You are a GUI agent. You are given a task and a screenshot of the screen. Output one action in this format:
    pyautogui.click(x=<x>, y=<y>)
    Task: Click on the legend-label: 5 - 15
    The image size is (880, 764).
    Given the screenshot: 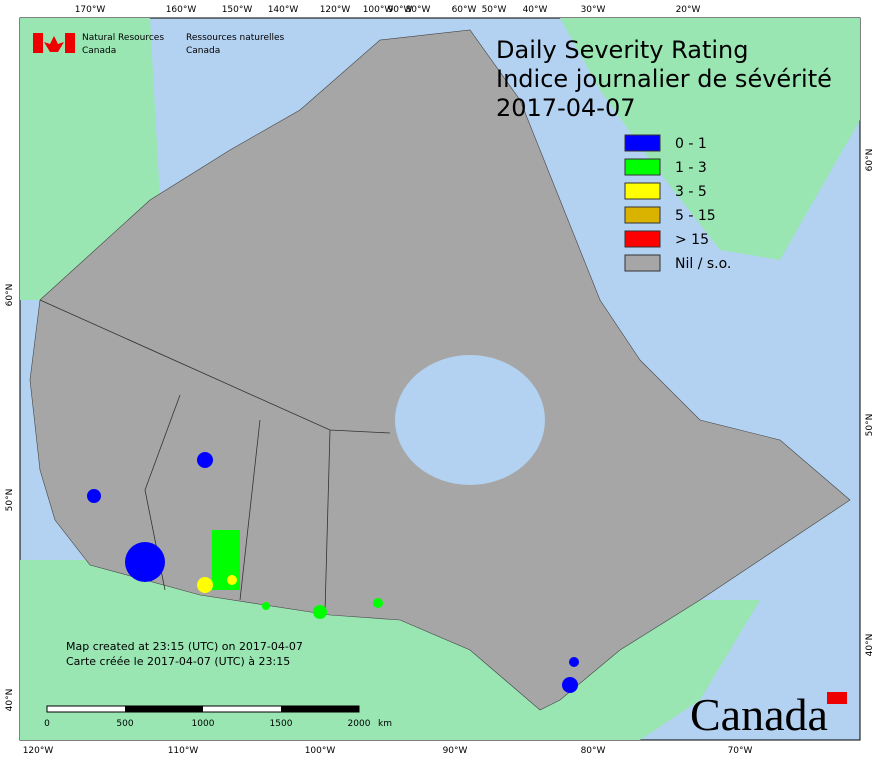 What is the action you would take?
    pyautogui.click(x=695, y=216)
    